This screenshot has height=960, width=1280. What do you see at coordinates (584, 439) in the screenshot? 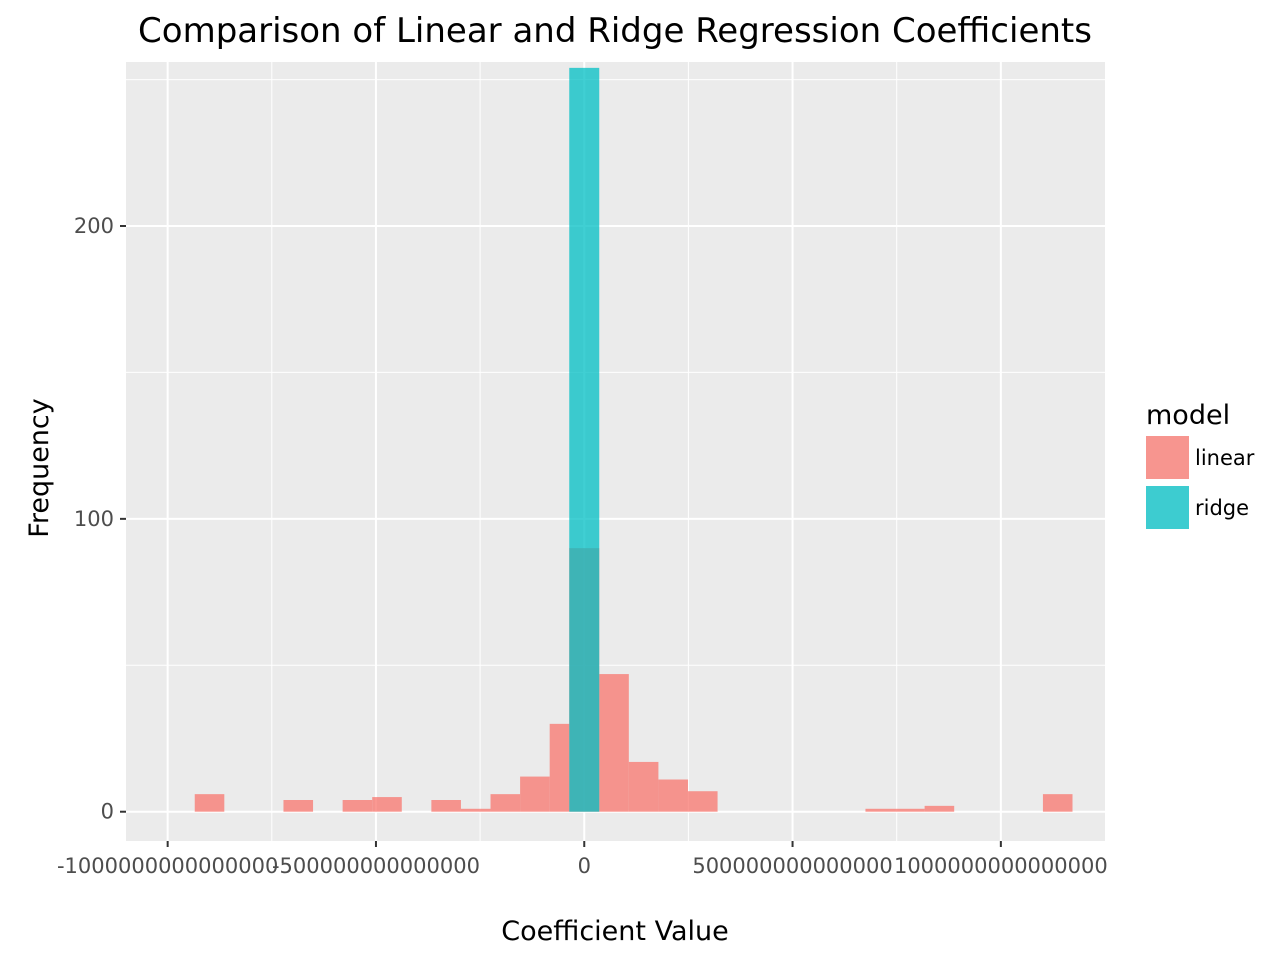
I see `bar-ridge` at bounding box center [584, 439].